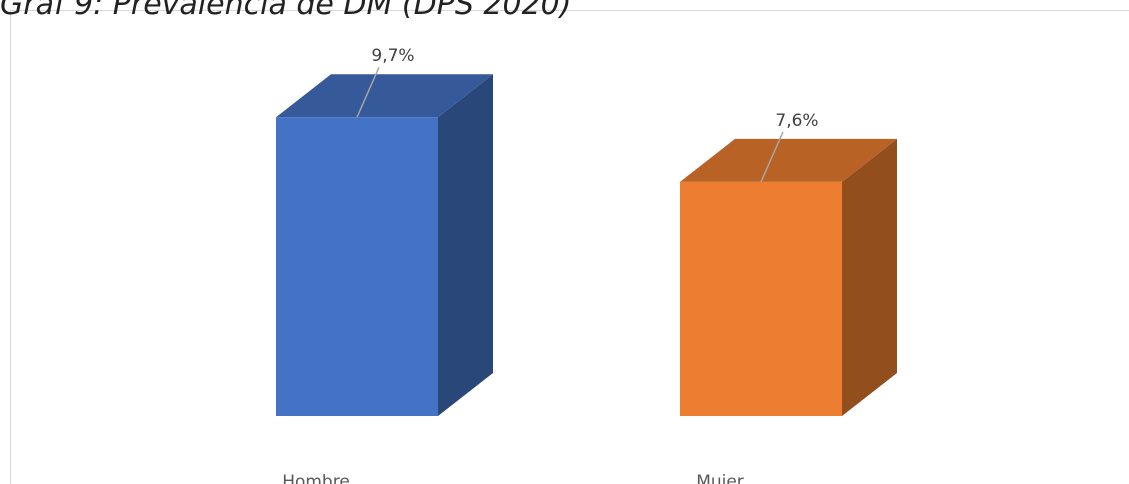  I want to click on x-tick-label: Mujer, so click(720, 478).